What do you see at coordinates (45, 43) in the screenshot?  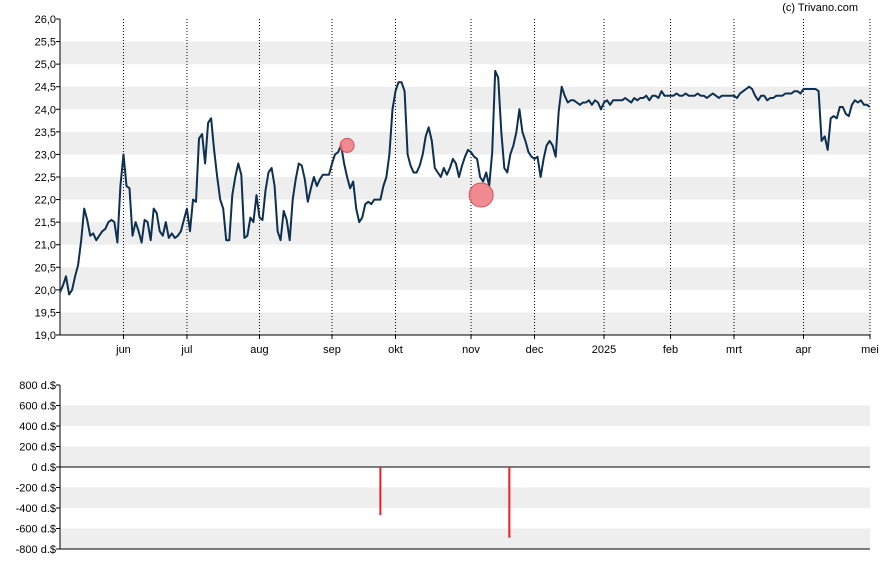 I see `price-y-tick-label: 25,5` at bounding box center [45, 43].